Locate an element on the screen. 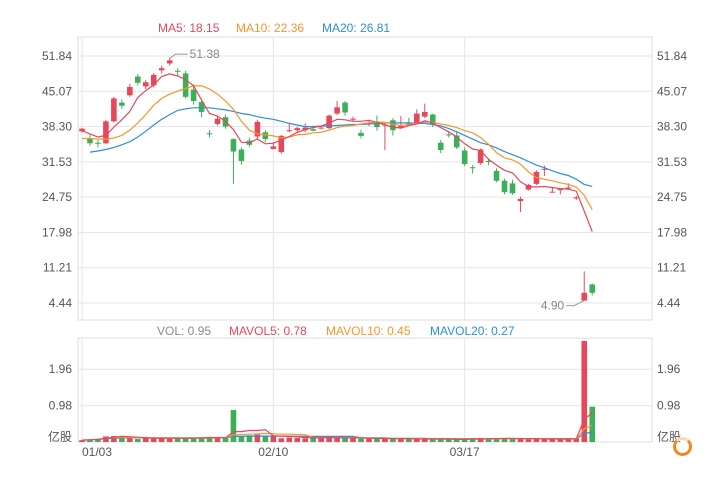 This screenshot has width=718, height=477. price-tick-left: 38.30 is located at coordinates (57, 127).